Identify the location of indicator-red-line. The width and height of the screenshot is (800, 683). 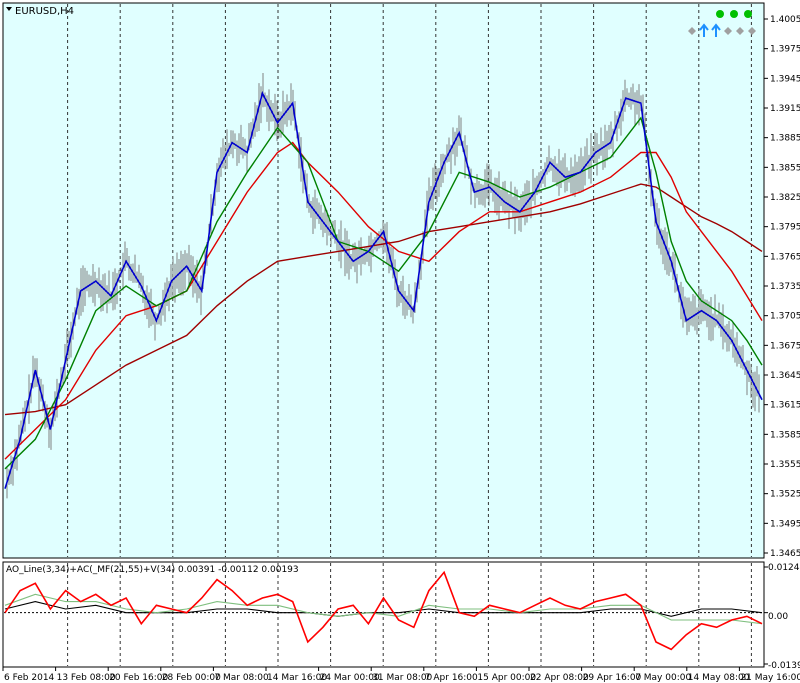
(383, 610).